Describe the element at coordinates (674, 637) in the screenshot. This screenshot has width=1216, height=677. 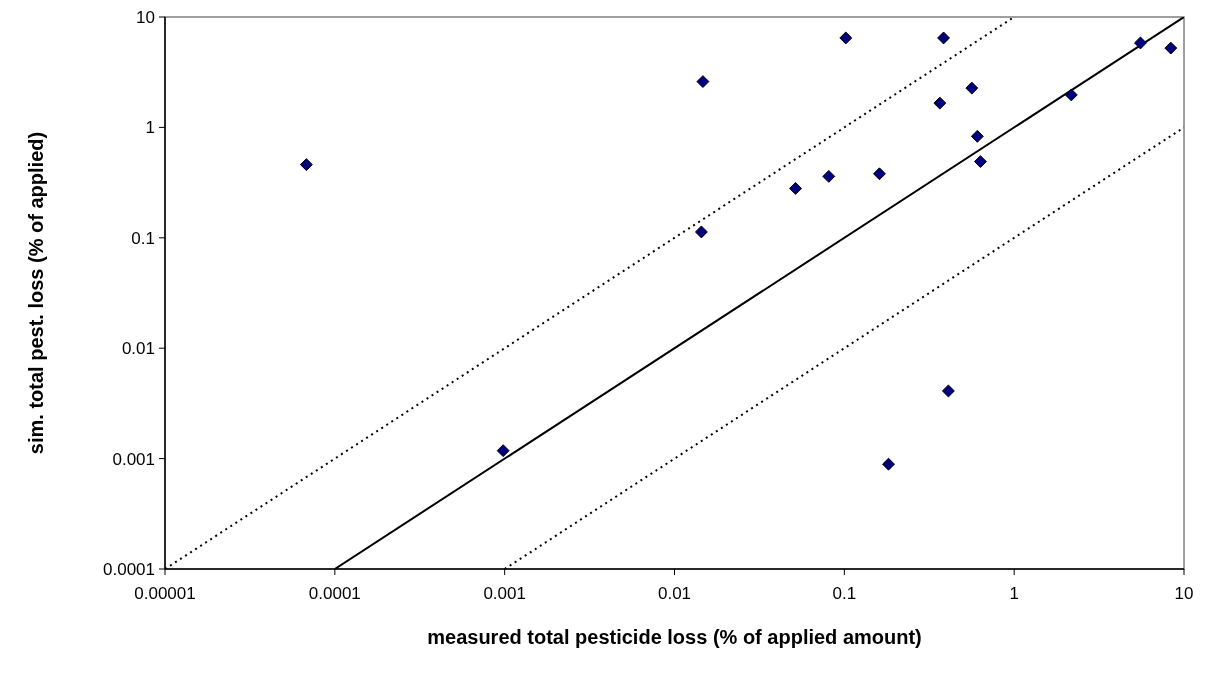
I see `x-axis-title: measured total pesticide loss (% of applied amount)` at that location.